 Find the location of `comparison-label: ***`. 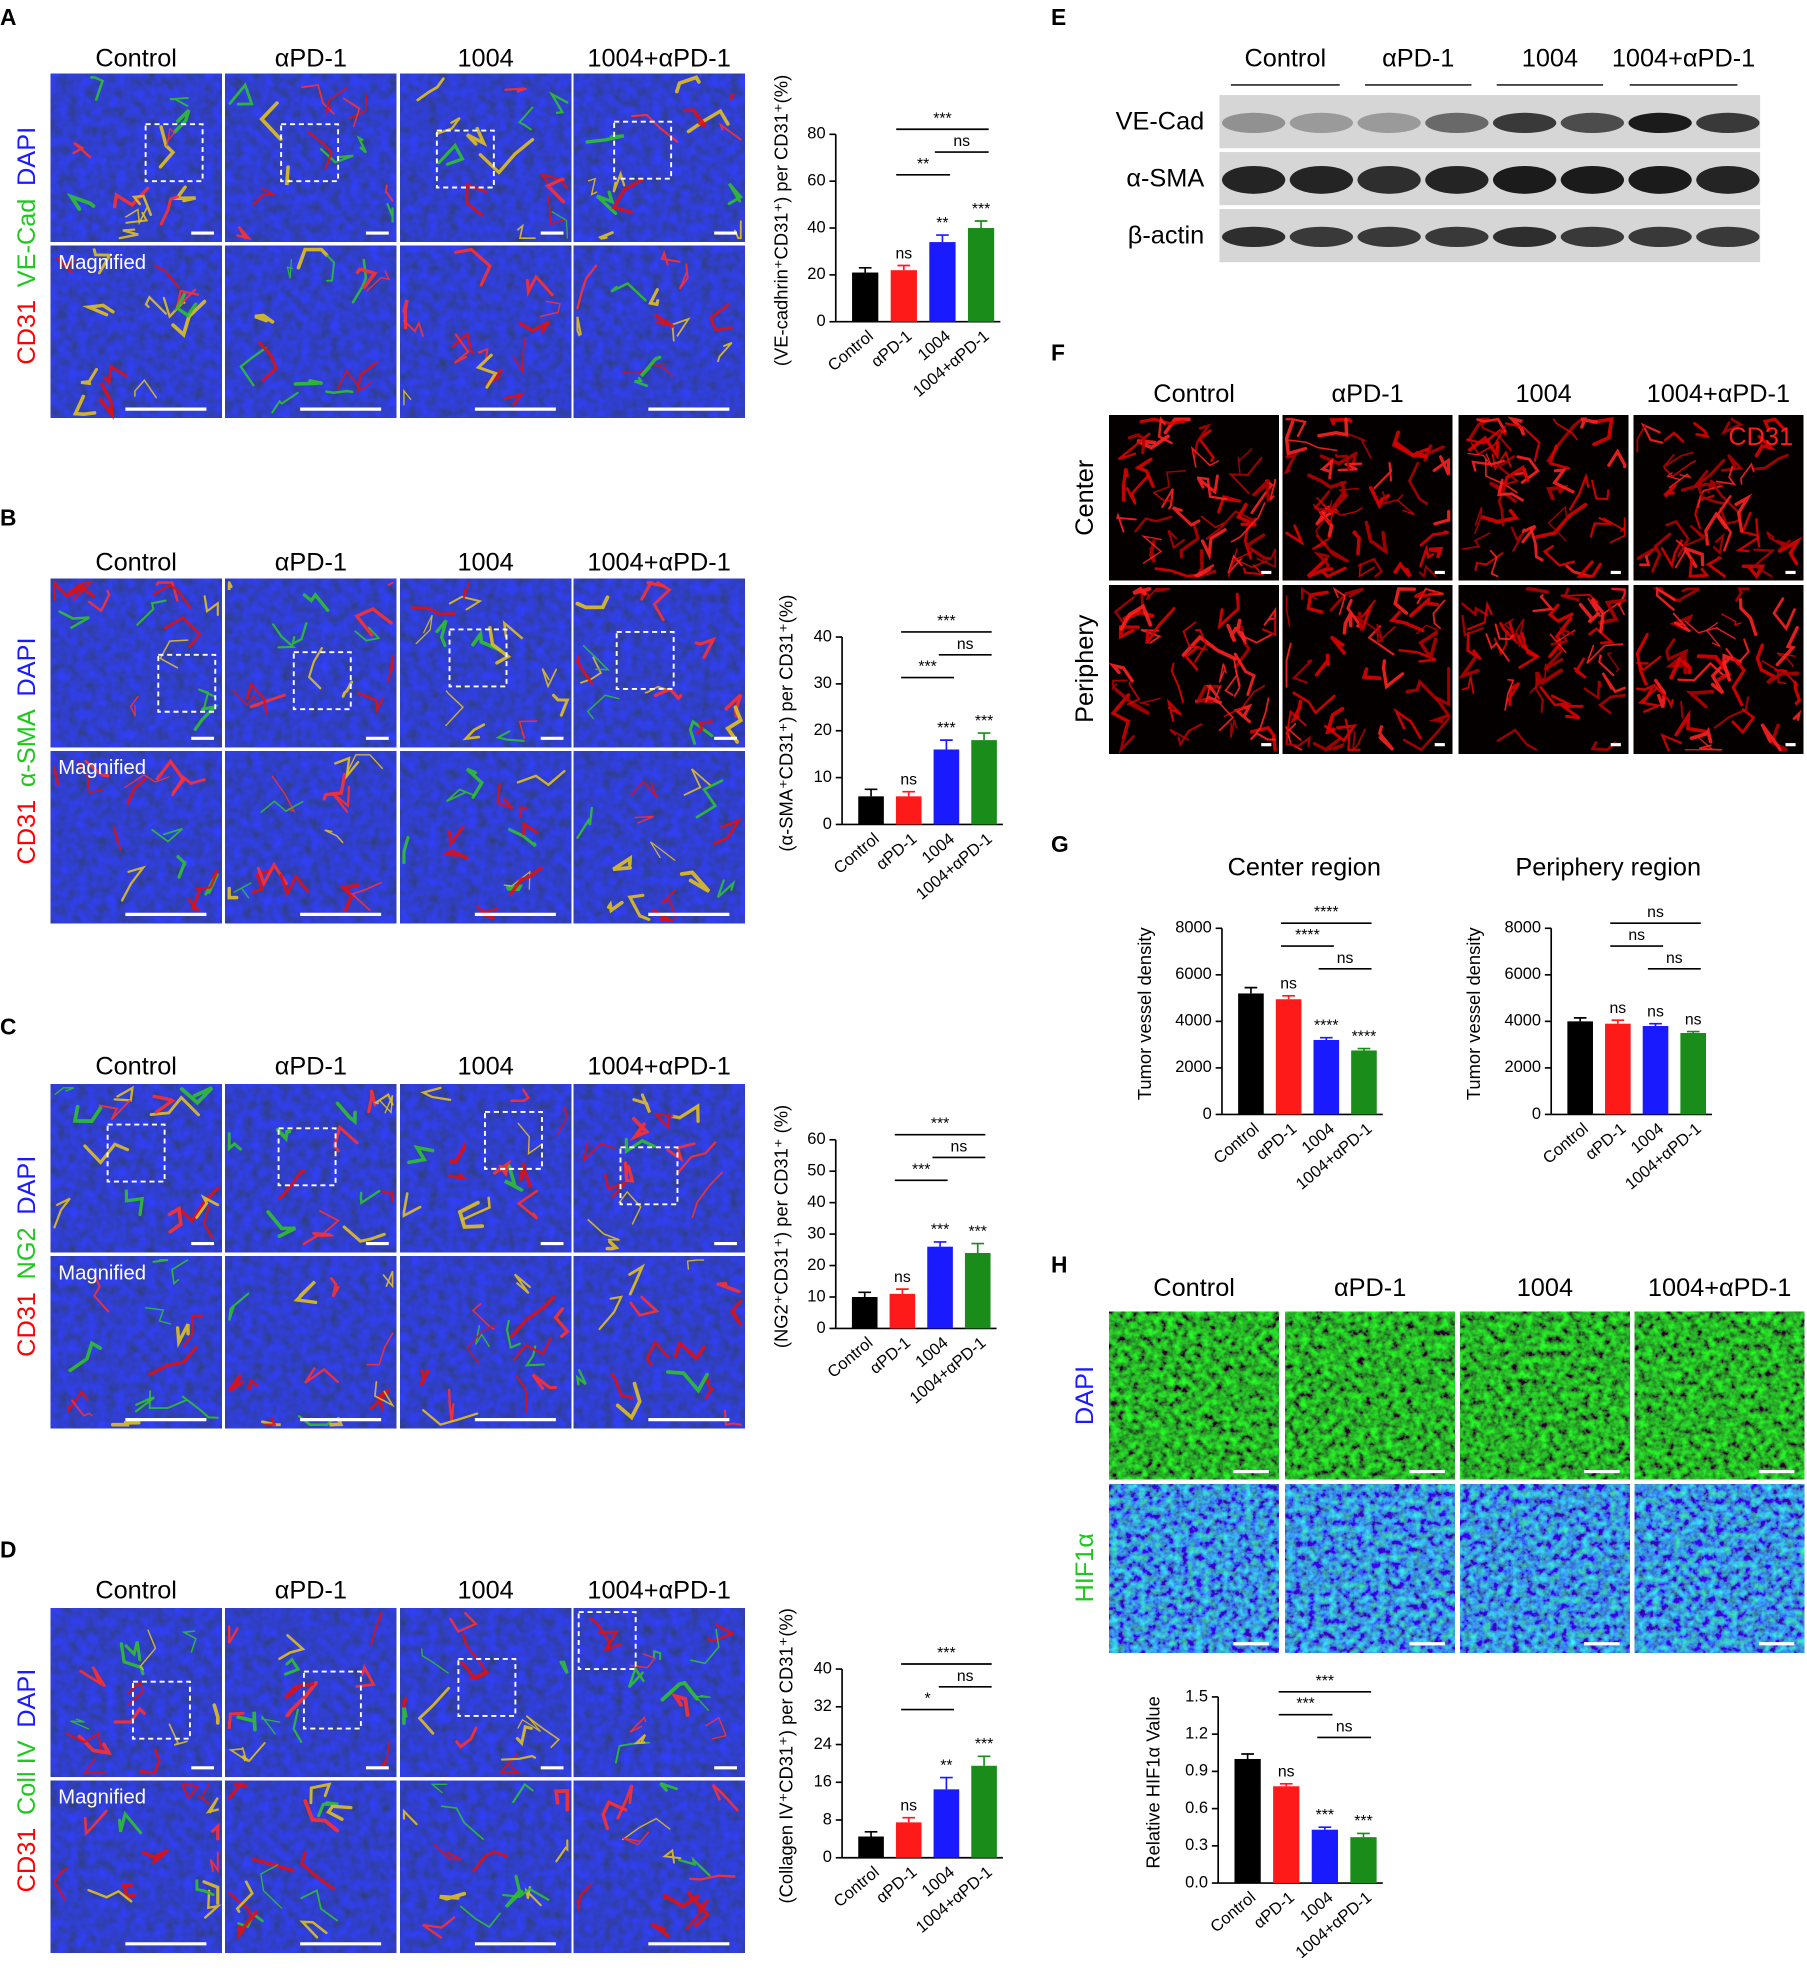

comparison-label: *** is located at coordinates (1325, 1681).